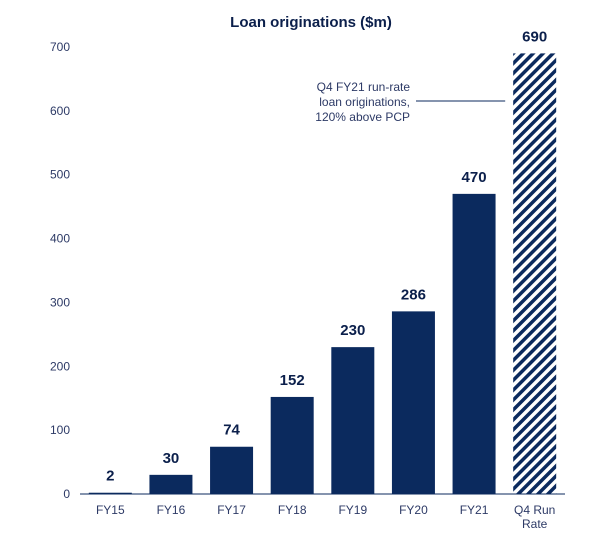  I want to click on data-label: 30, so click(171, 458).